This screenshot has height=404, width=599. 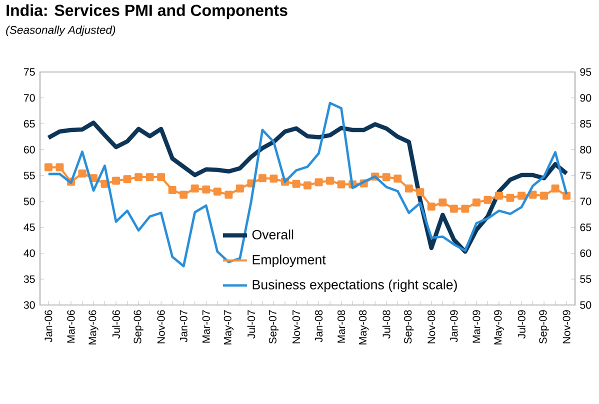 I want to click on chart-title: India: Services PMI and Components, so click(x=147, y=12).